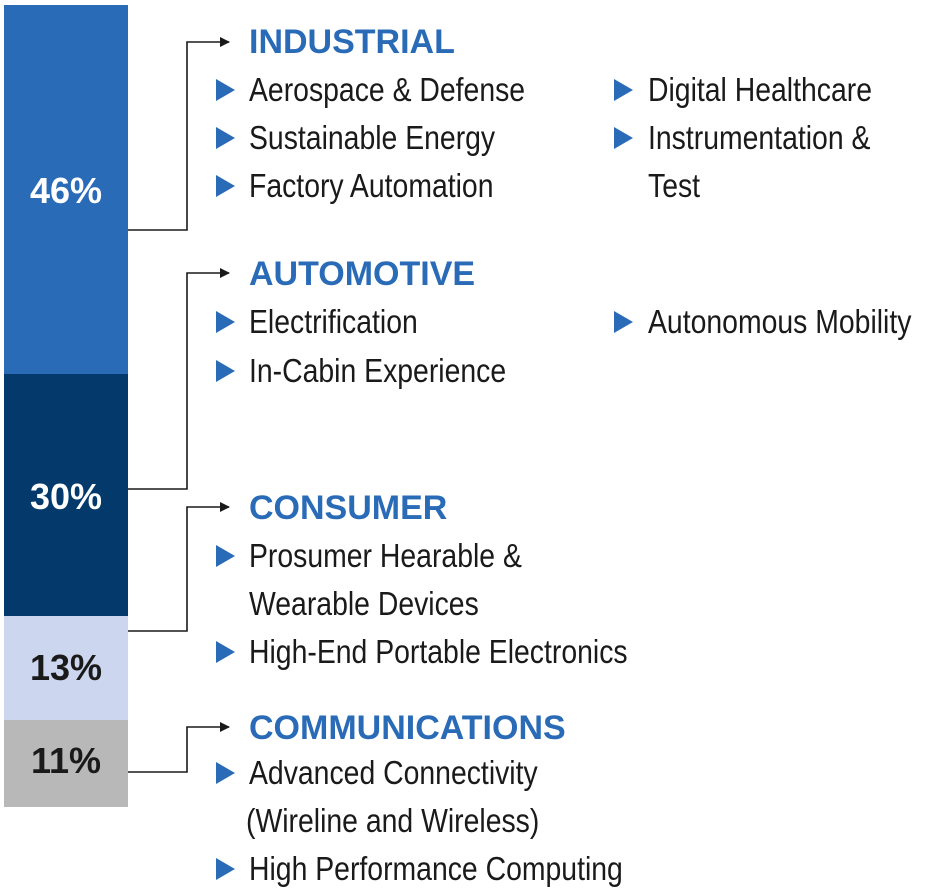  What do you see at coordinates (179, 134) in the screenshot?
I see `connector-industrial` at bounding box center [179, 134].